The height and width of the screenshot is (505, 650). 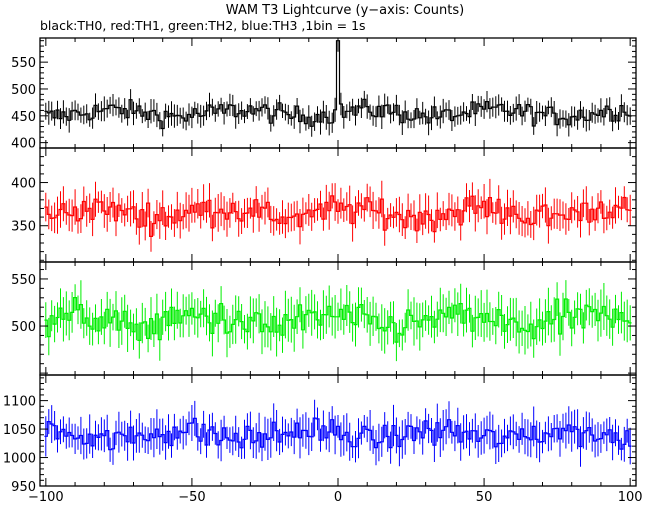 I want to click on x-axis: −100 −50 0 50 100, so click(x=335, y=497).